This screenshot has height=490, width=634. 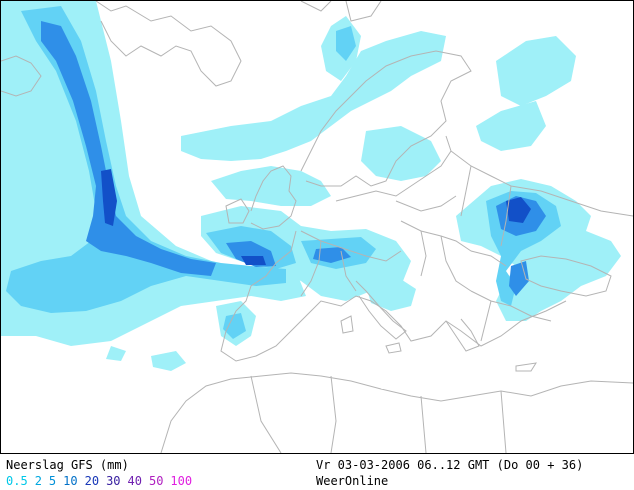 What do you see at coordinates (462, 335) in the screenshot?
I see `coastline-greece` at bounding box center [462, 335].